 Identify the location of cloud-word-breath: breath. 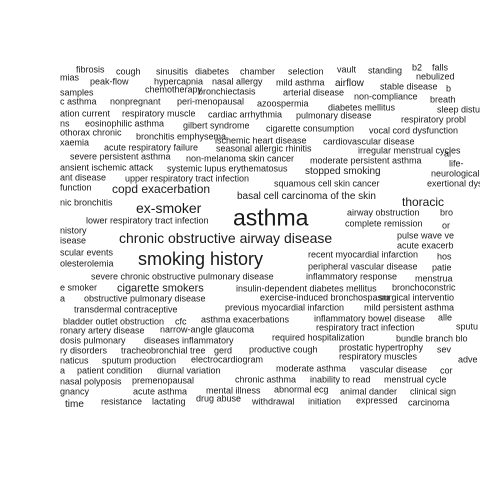
(443, 99).